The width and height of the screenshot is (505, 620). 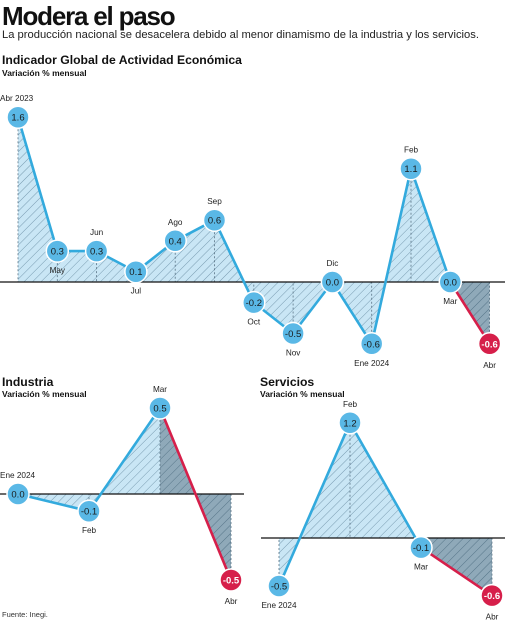 I want to click on servicios-value-label: 1.2, so click(x=349, y=423).